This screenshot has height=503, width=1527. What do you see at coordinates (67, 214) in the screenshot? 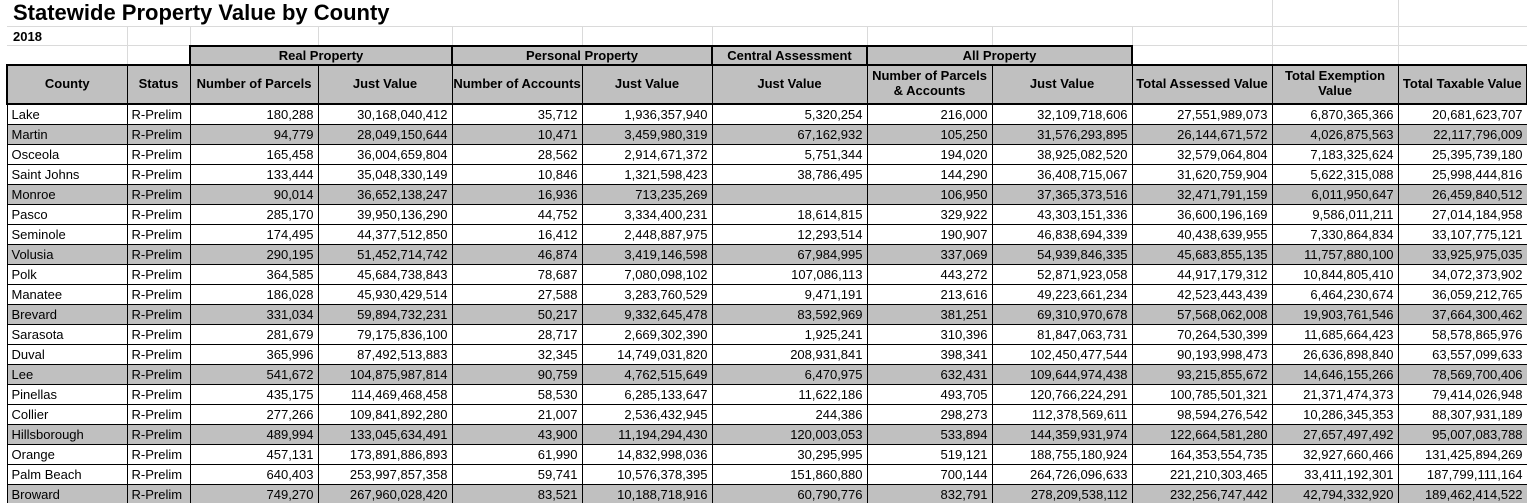
I see `cell-county: Pasco` at bounding box center [67, 214].